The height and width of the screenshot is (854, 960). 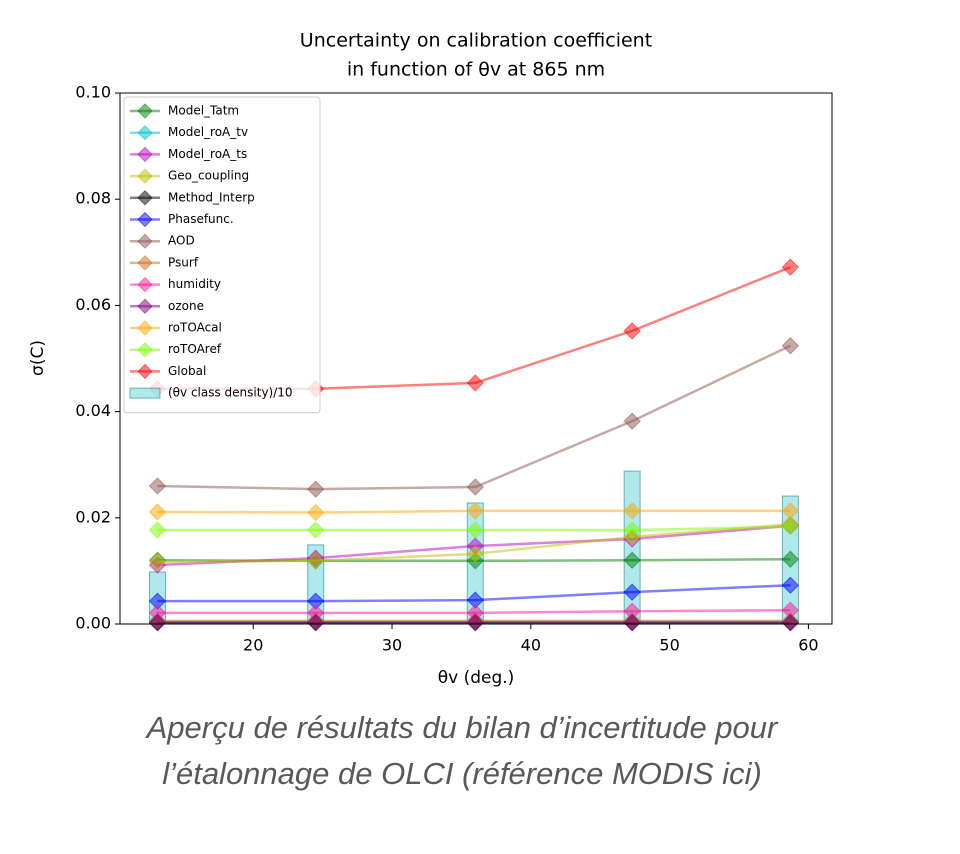 What do you see at coordinates (93, 623) in the screenshot?
I see `y-tick-label: 0.00` at bounding box center [93, 623].